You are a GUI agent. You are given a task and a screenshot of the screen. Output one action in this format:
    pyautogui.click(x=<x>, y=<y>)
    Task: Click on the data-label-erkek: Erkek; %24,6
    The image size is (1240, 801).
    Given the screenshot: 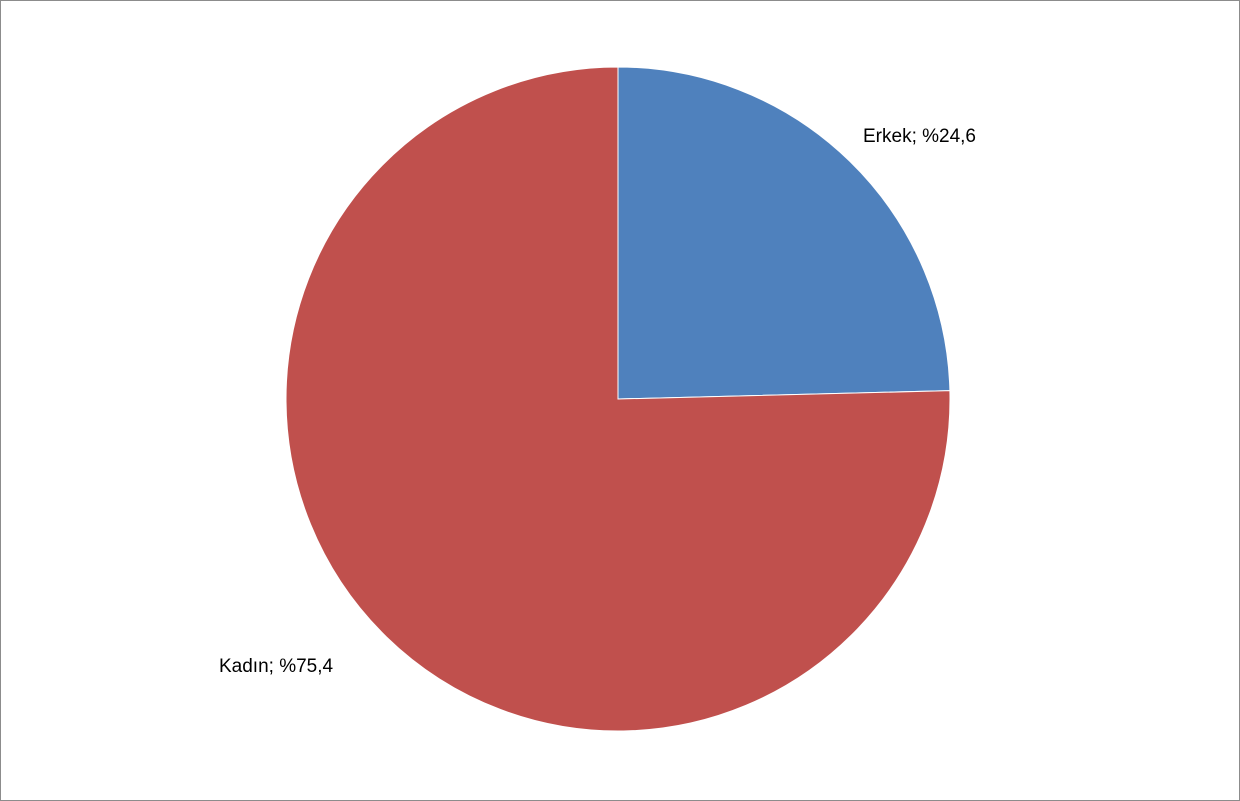 What is the action you would take?
    pyautogui.click(x=919, y=136)
    